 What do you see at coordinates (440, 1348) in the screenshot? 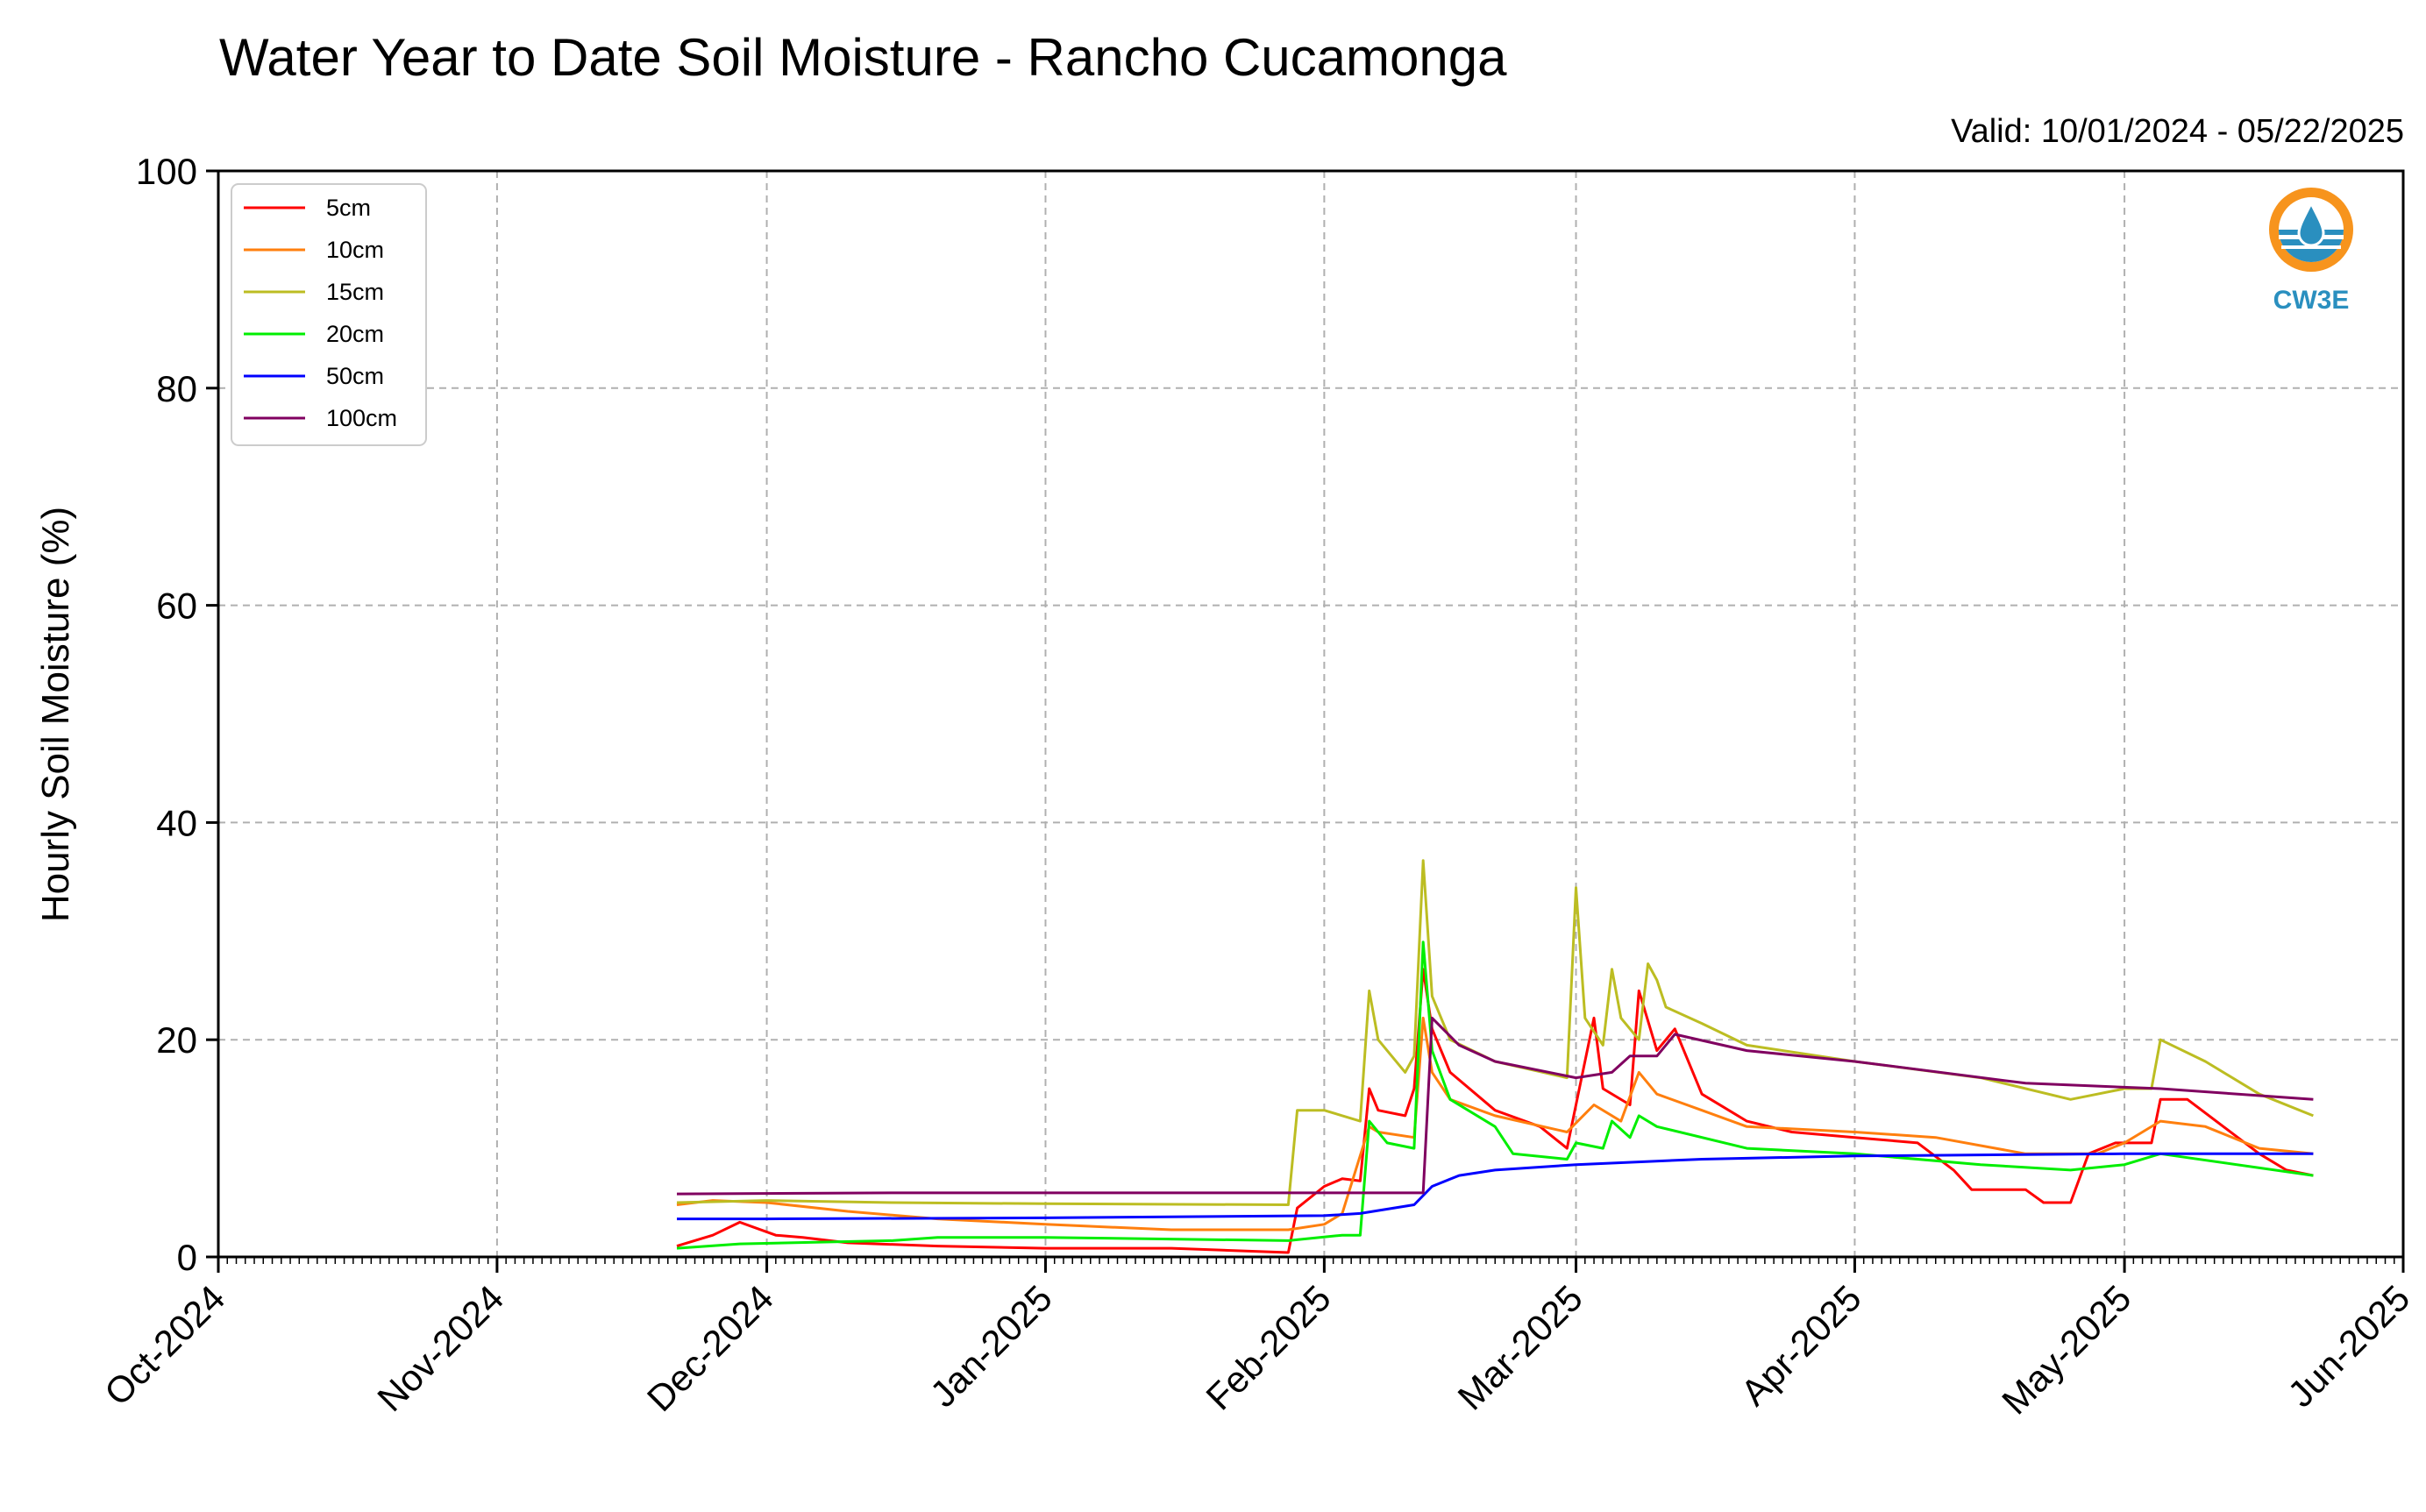
I see `x-tick-label: Nov-2024` at bounding box center [440, 1348].